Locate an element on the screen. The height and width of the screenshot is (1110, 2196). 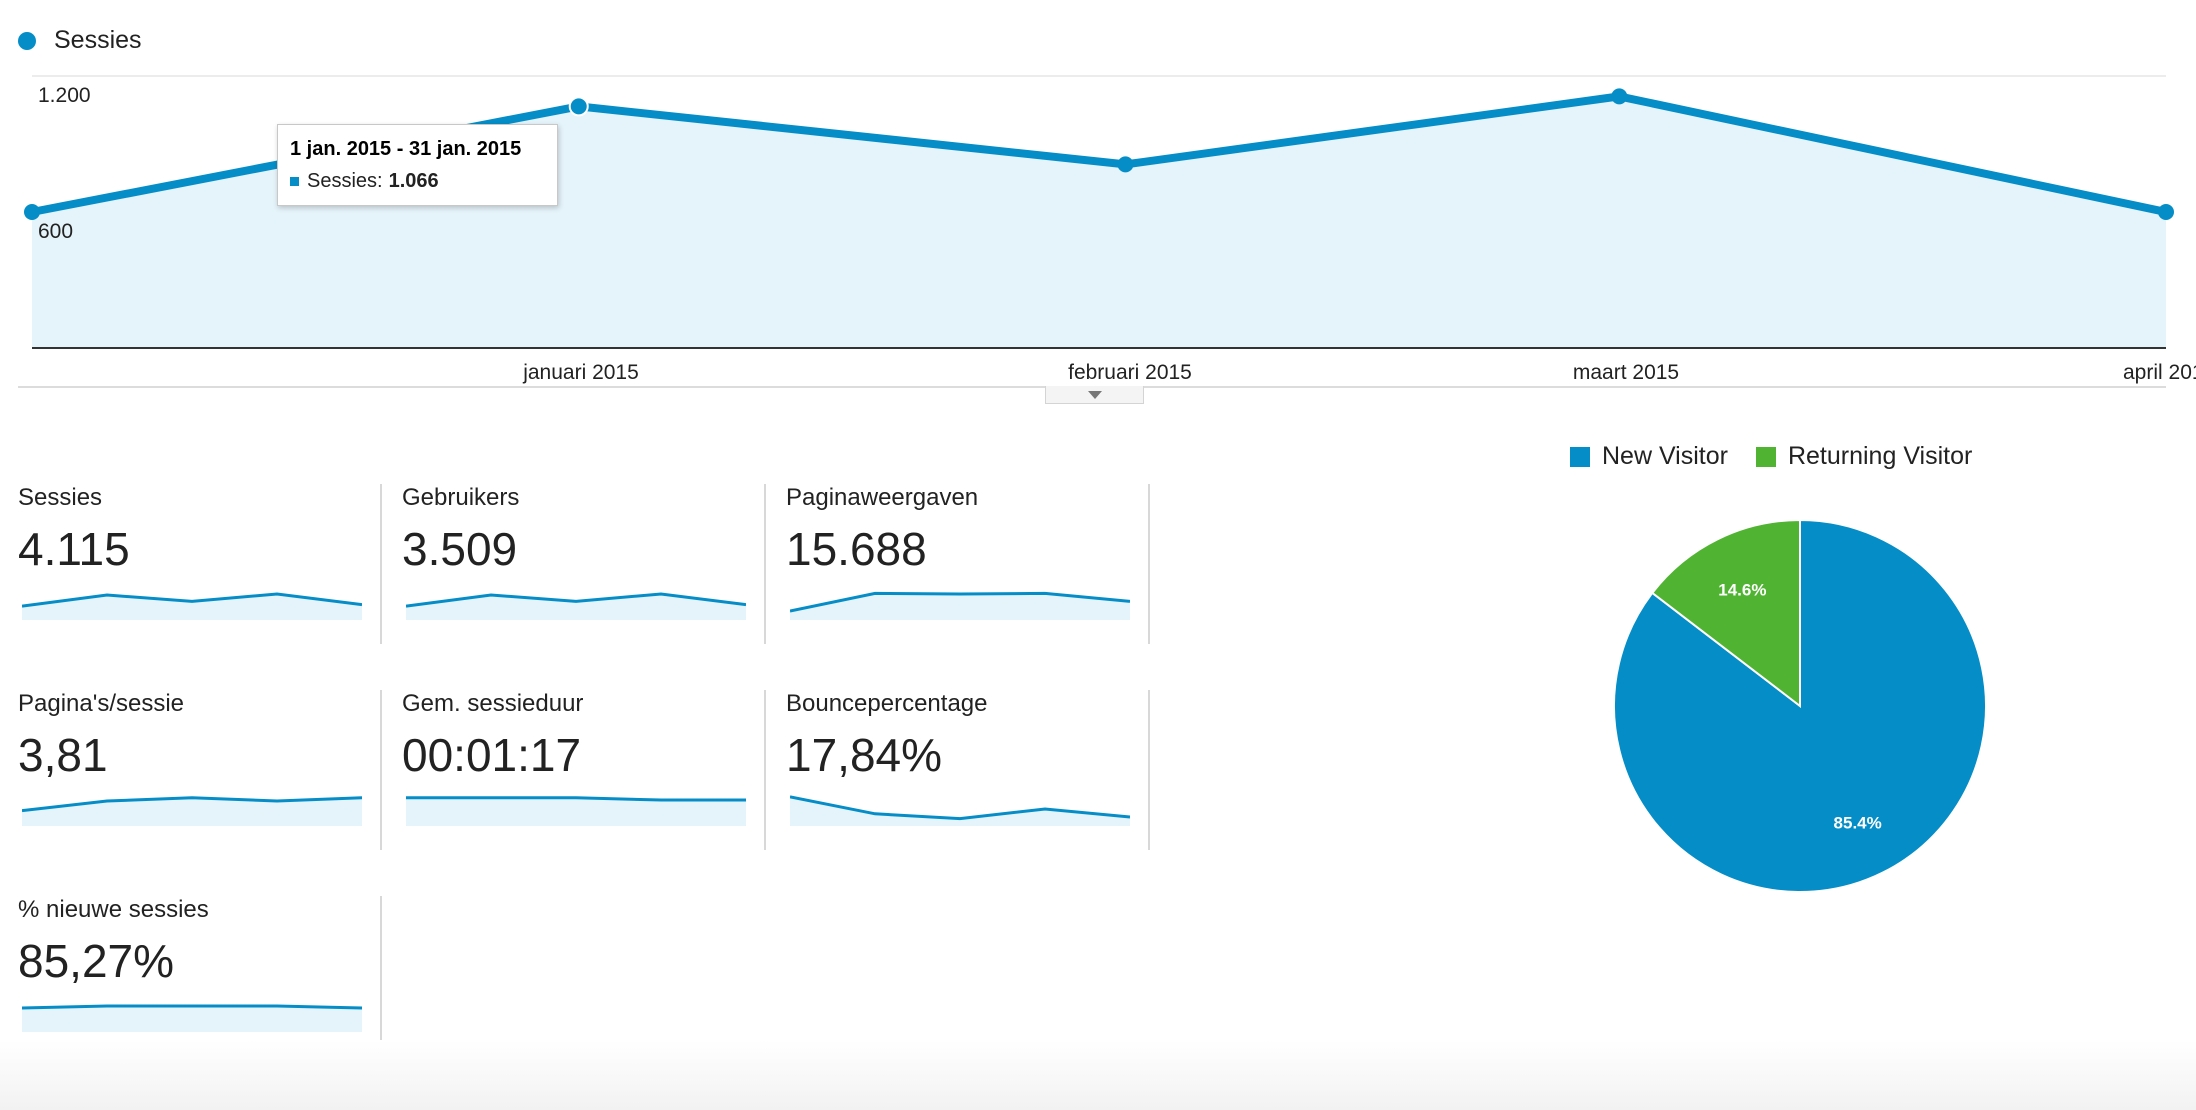
legend-item-returning-visitor: Returning Visitor is located at coordinates (1864, 456).